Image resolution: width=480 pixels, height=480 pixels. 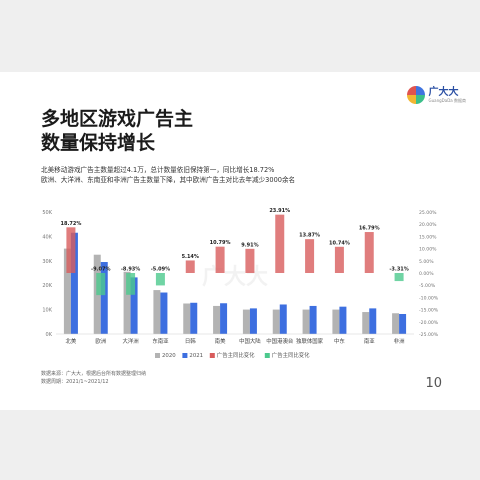 What do you see at coordinates (415, 95) in the screenshot?
I see `logo-icon` at bounding box center [415, 95].